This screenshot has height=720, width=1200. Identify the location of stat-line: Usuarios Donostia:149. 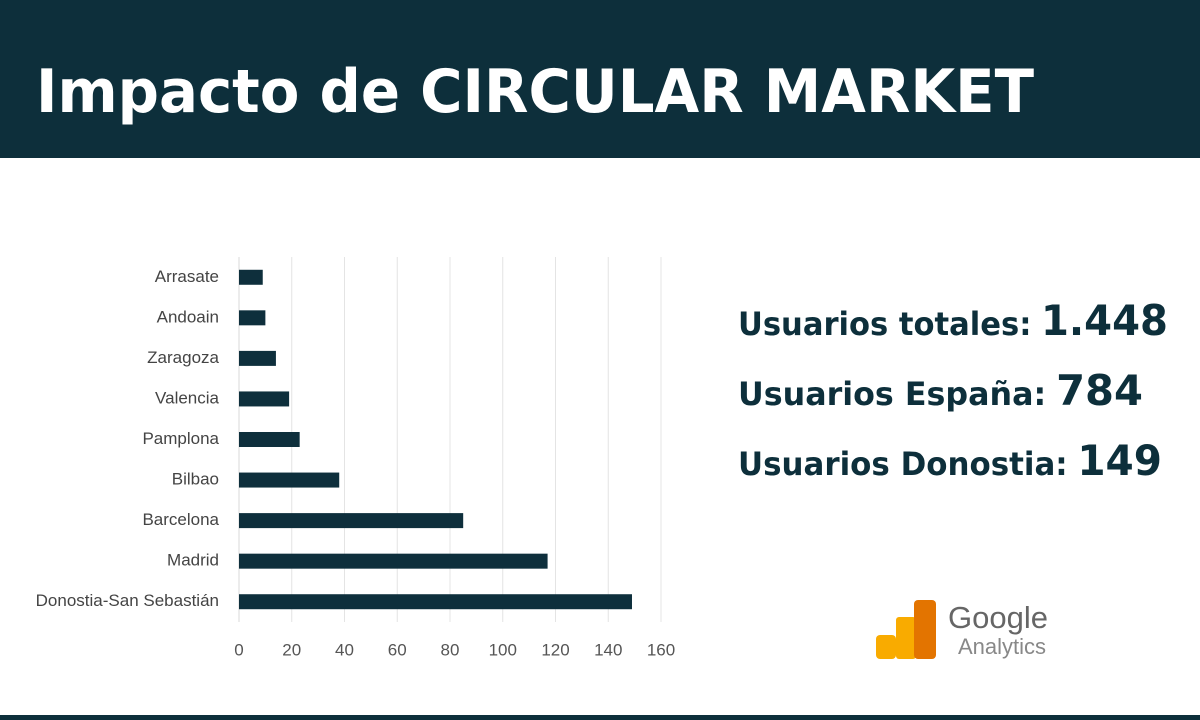
(950, 460).